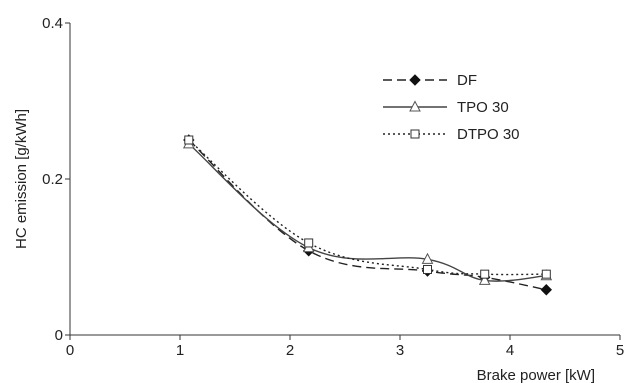 The height and width of the screenshot is (383, 629). Describe the element at coordinates (70, 350) in the screenshot. I see `x-tick-label: 0` at that location.